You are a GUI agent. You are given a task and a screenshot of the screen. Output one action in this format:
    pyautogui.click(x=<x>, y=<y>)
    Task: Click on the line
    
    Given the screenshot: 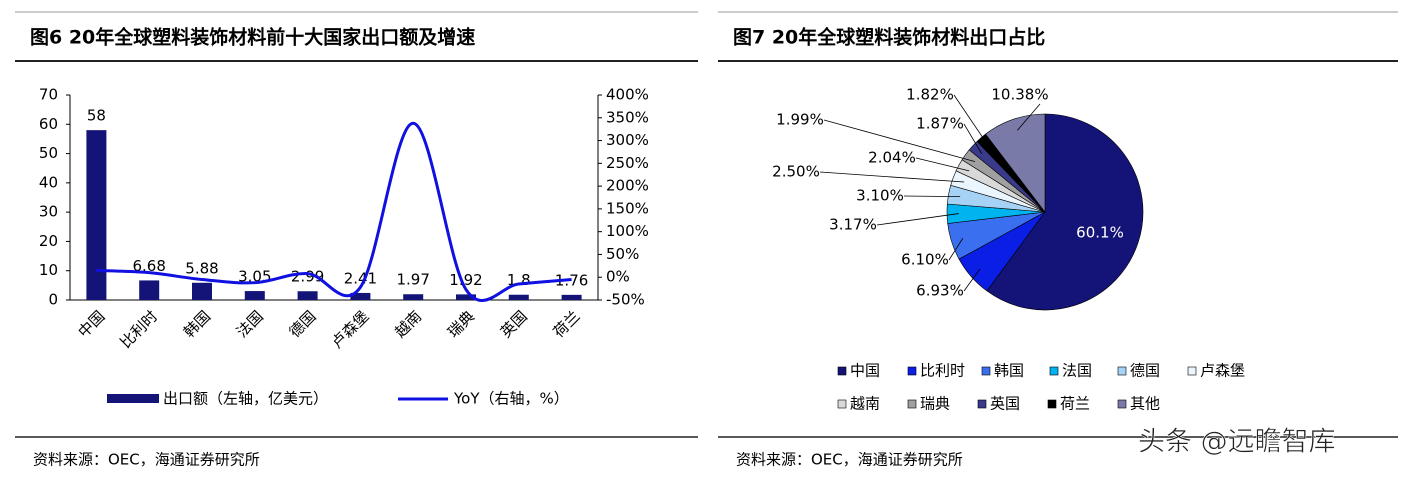 What is the action you would take?
    pyautogui.click(x=334, y=211)
    